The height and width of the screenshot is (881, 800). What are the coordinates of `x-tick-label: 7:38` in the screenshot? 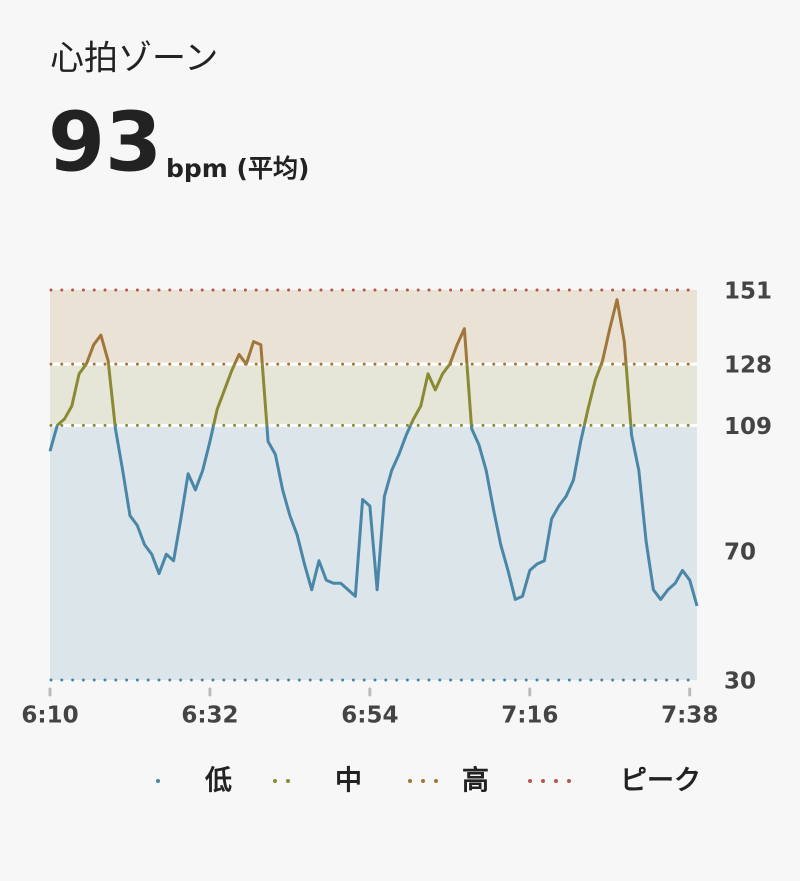 It's located at (689, 716).